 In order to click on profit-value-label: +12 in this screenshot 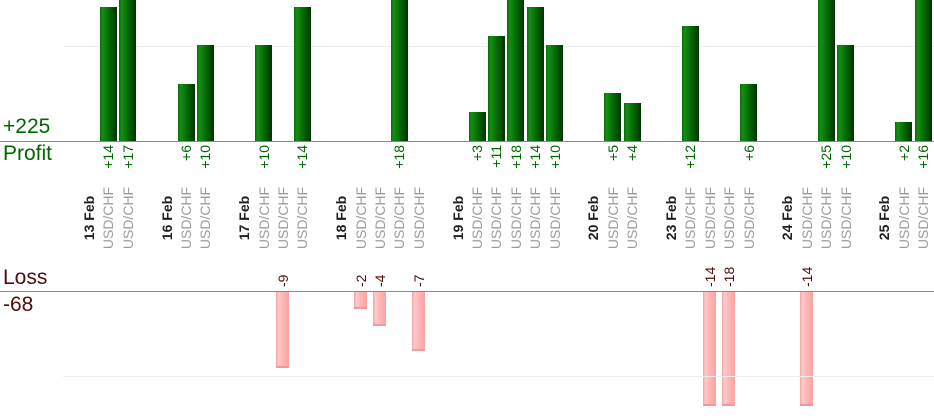, I will do `click(690, 157)`.